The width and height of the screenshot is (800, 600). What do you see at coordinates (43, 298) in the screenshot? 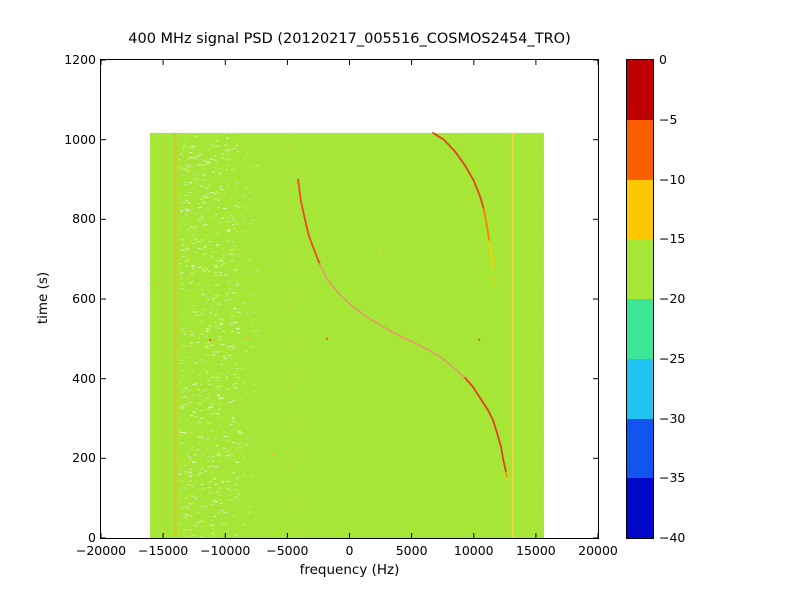
I see `y-axis-label: time (s)` at bounding box center [43, 298].